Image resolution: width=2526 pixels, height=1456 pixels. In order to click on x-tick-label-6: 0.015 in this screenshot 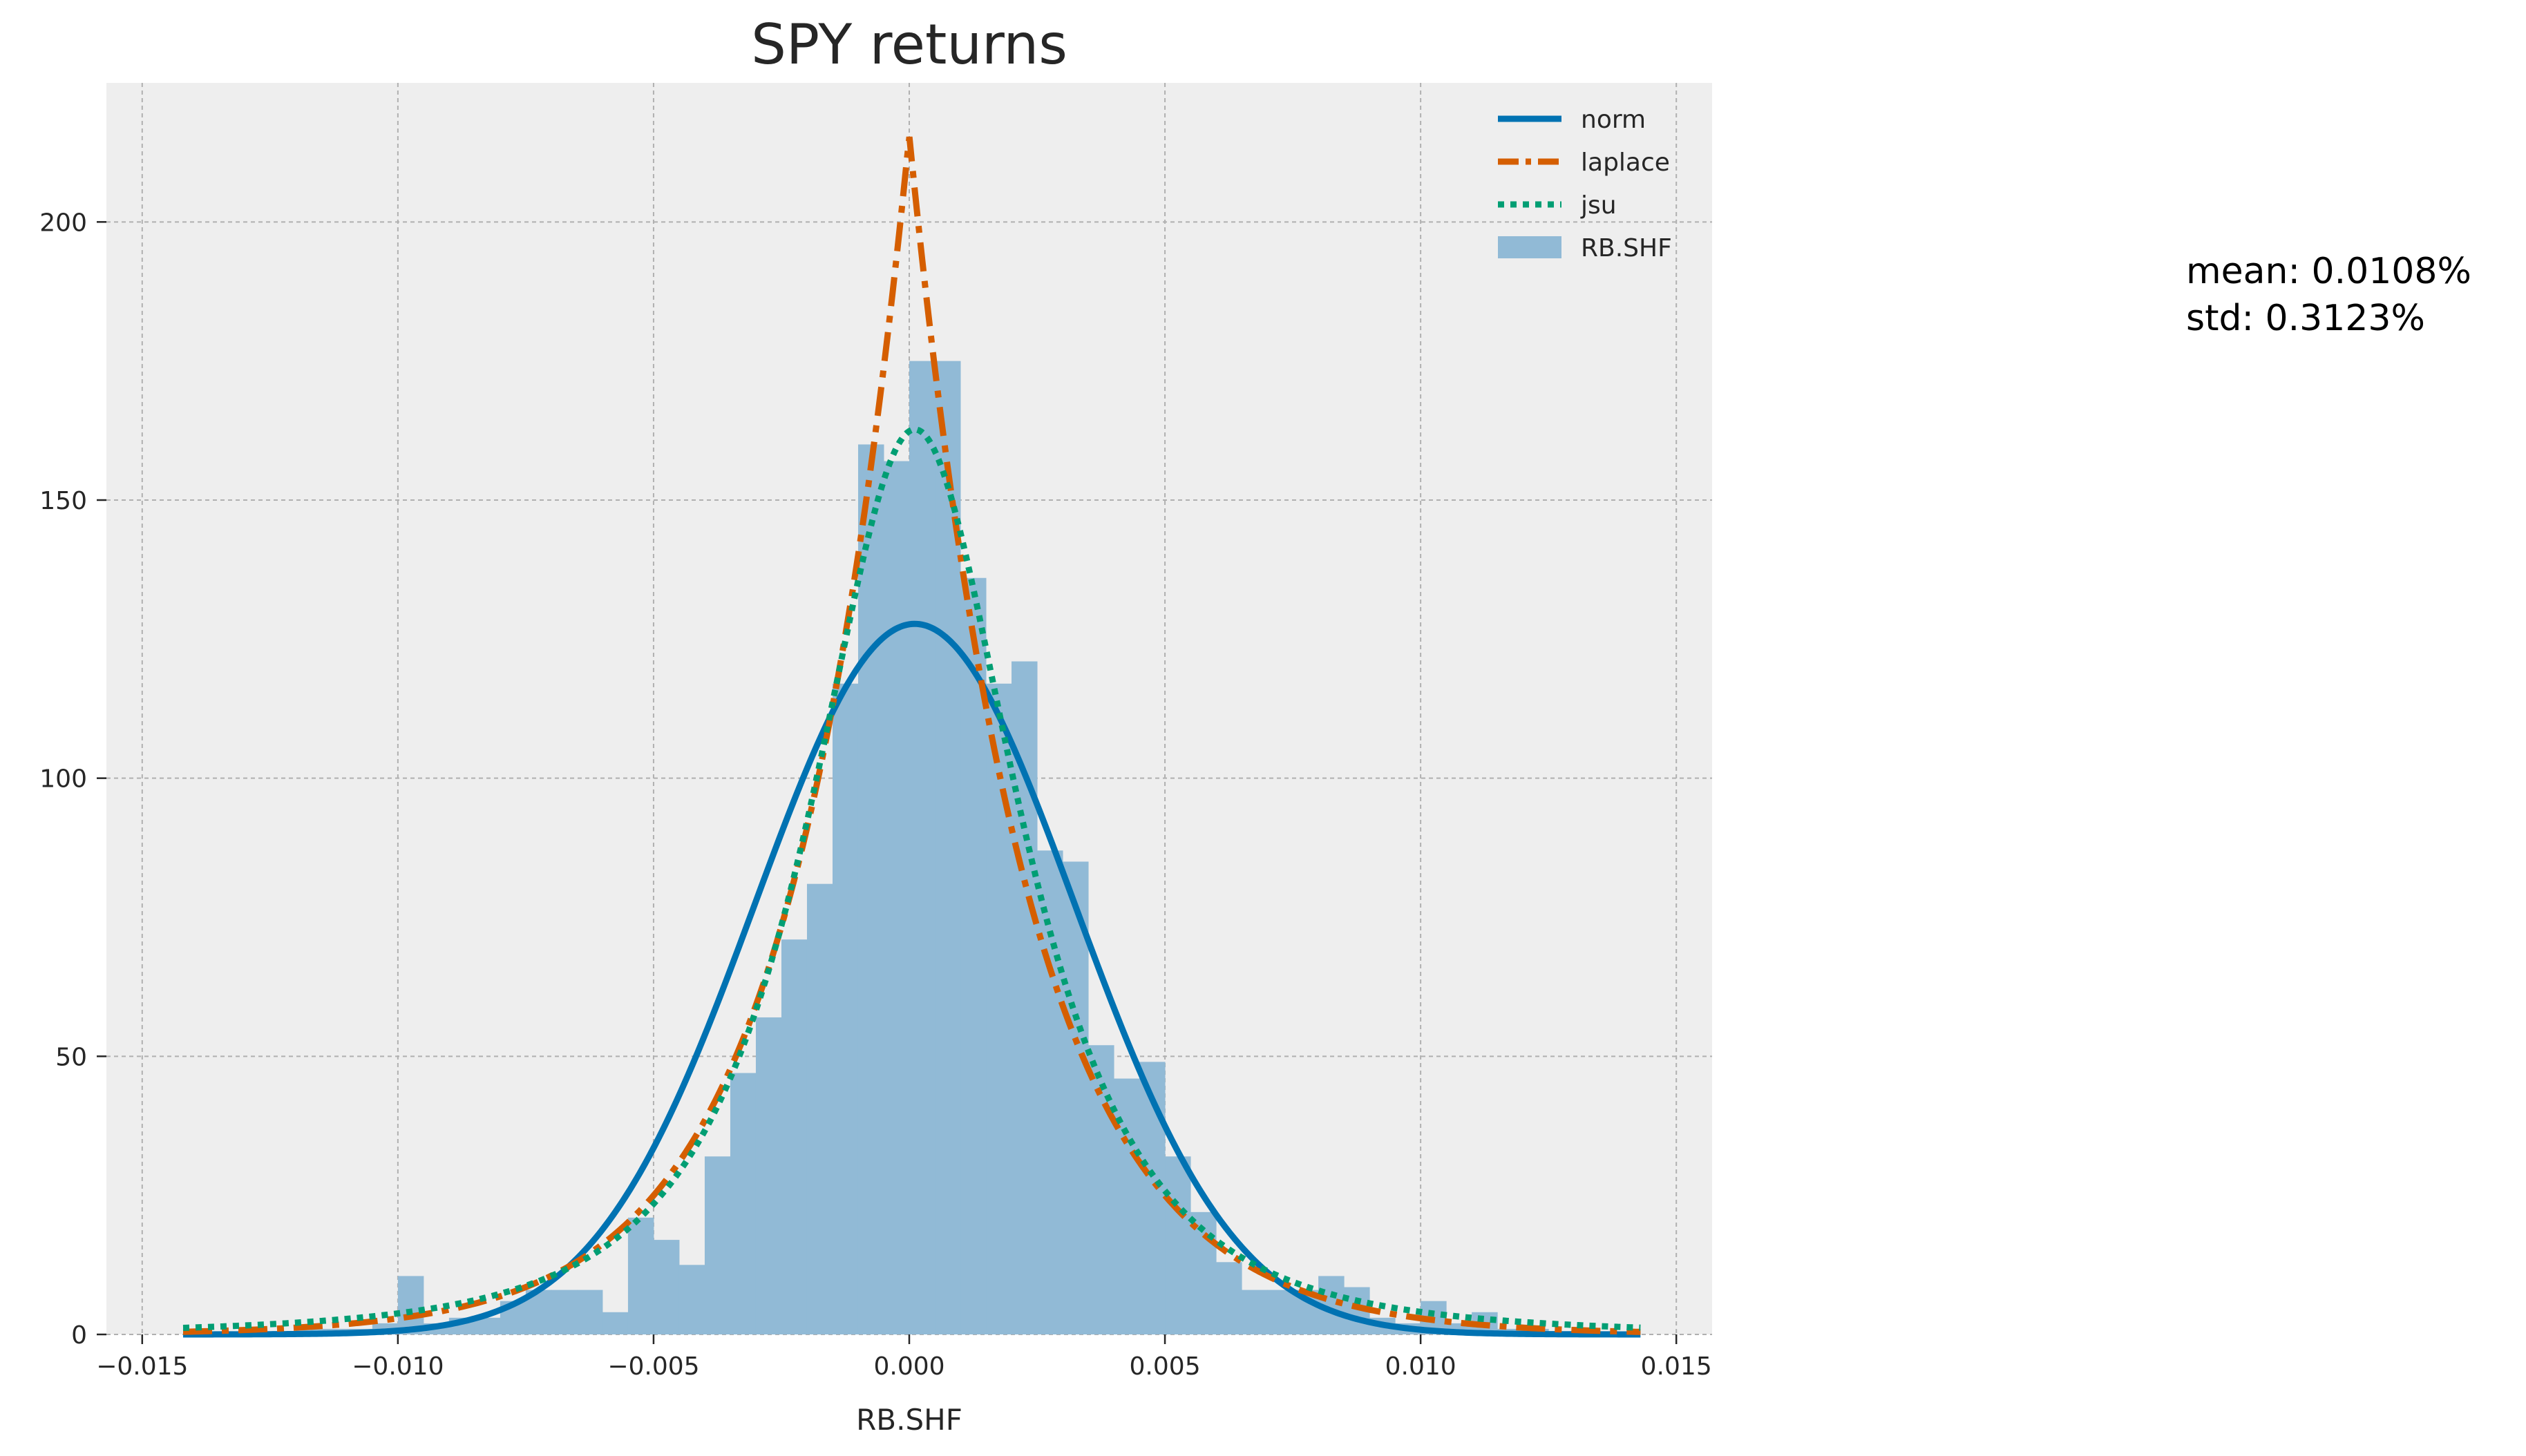, I will do `click(1676, 1366)`.